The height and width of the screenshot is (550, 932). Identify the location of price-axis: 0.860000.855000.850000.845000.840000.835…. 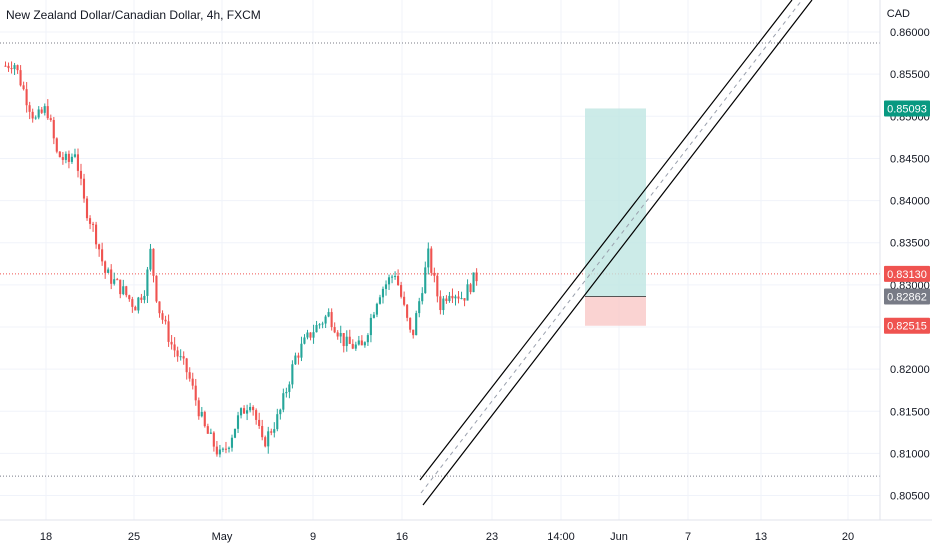
(904, 260).